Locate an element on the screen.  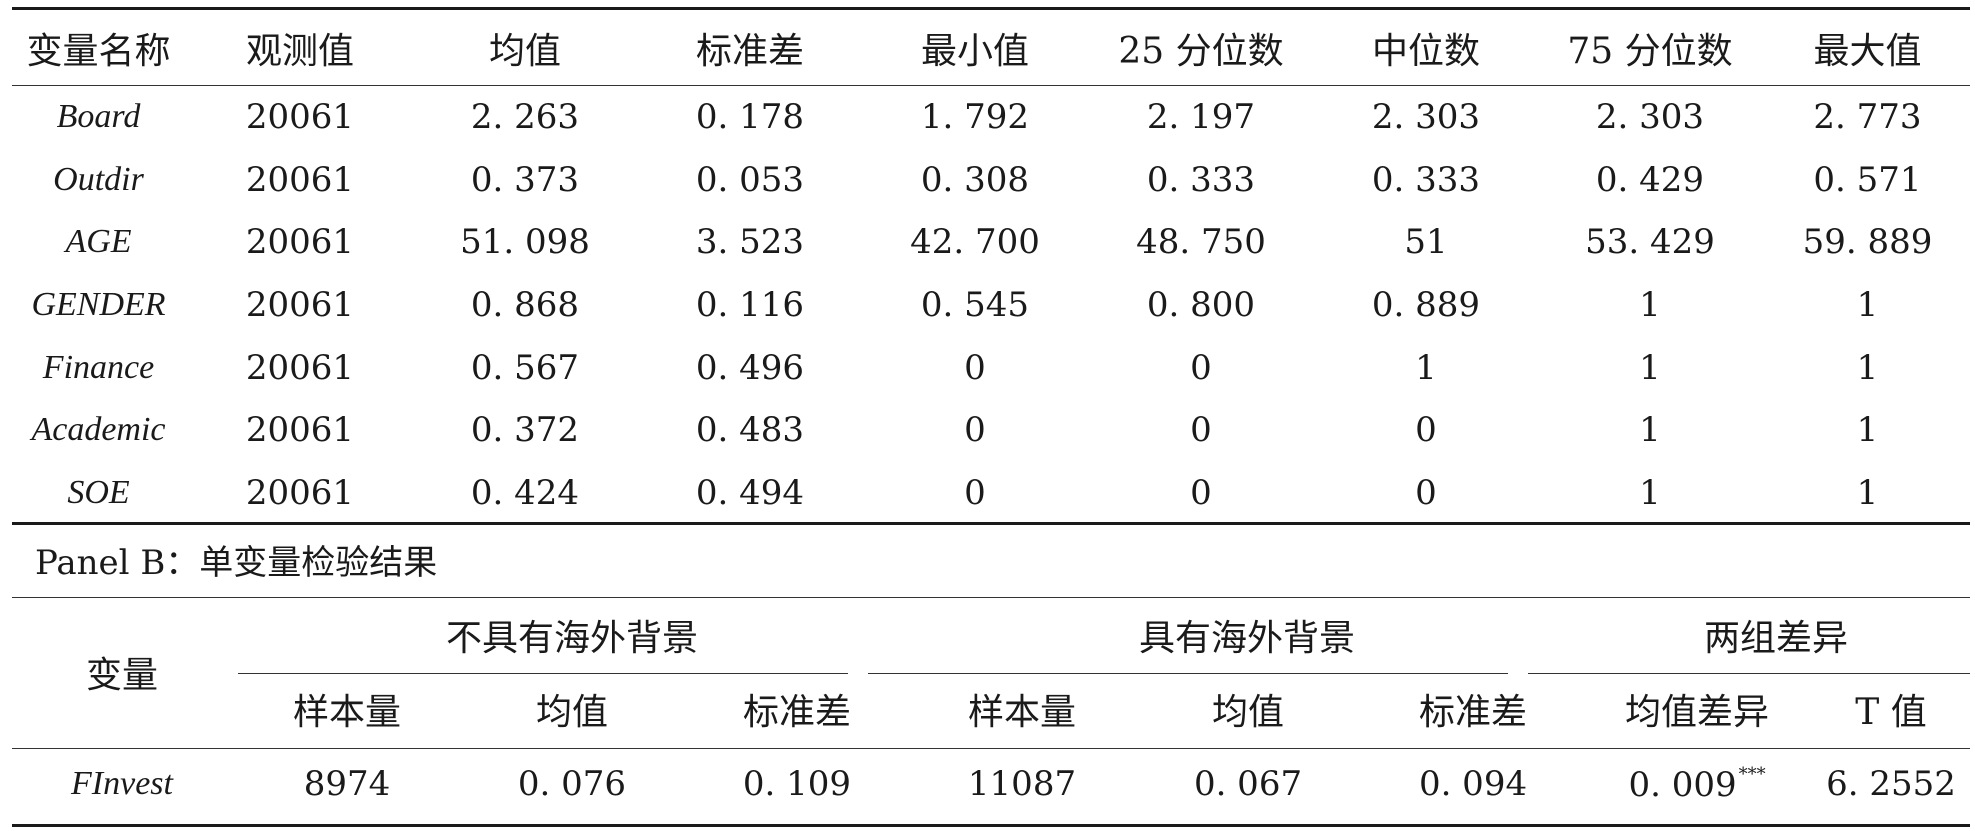
panel-a-bottom-rule is located at coordinates (991, 523).